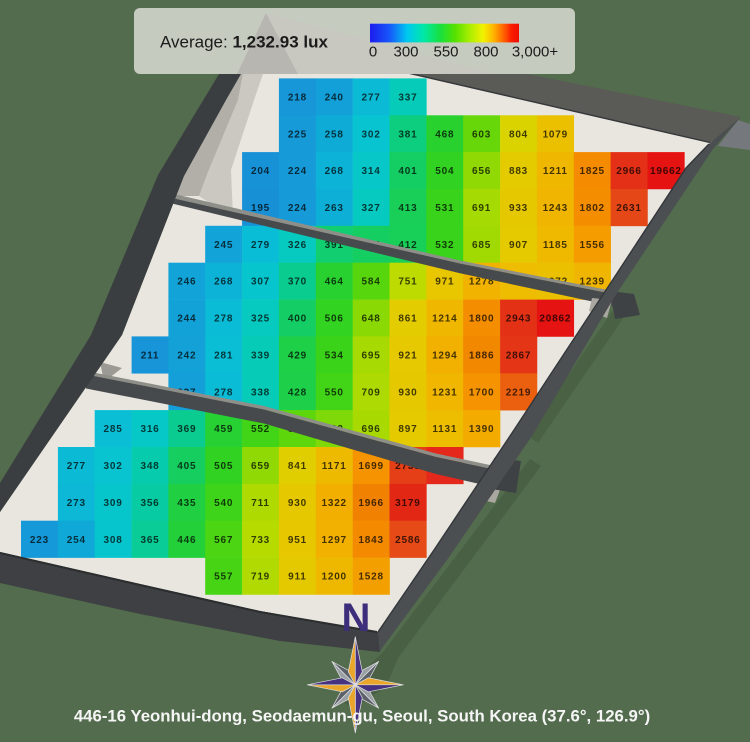  Describe the element at coordinates (555, 171) in the screenshot. I see `svg-text: 1211` at that location.